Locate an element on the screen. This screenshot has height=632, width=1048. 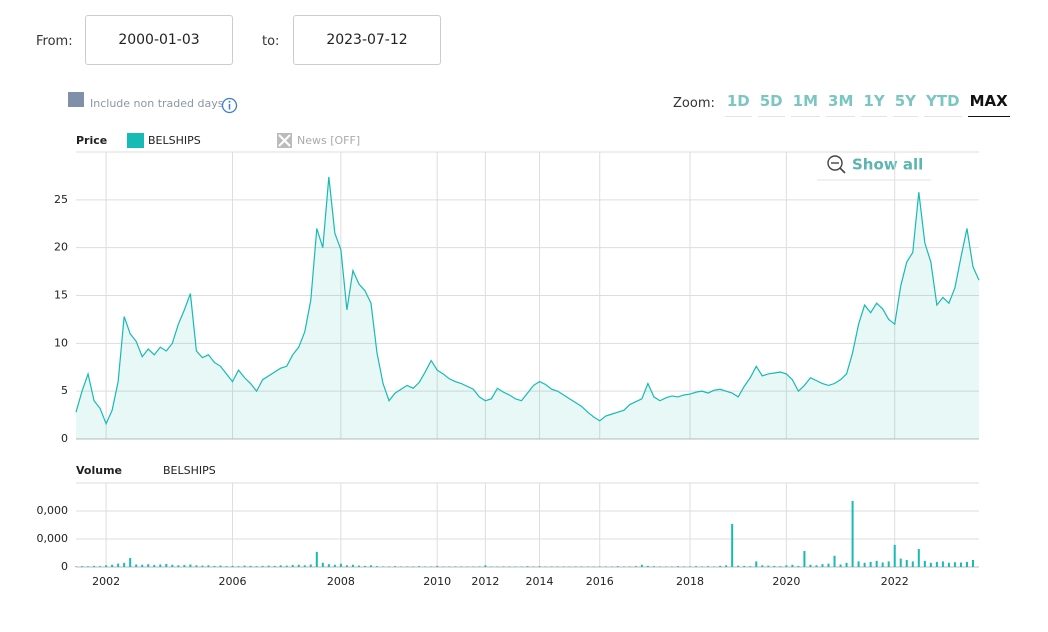
x-tick-label: 2018 is located at coordinates (690, 581).